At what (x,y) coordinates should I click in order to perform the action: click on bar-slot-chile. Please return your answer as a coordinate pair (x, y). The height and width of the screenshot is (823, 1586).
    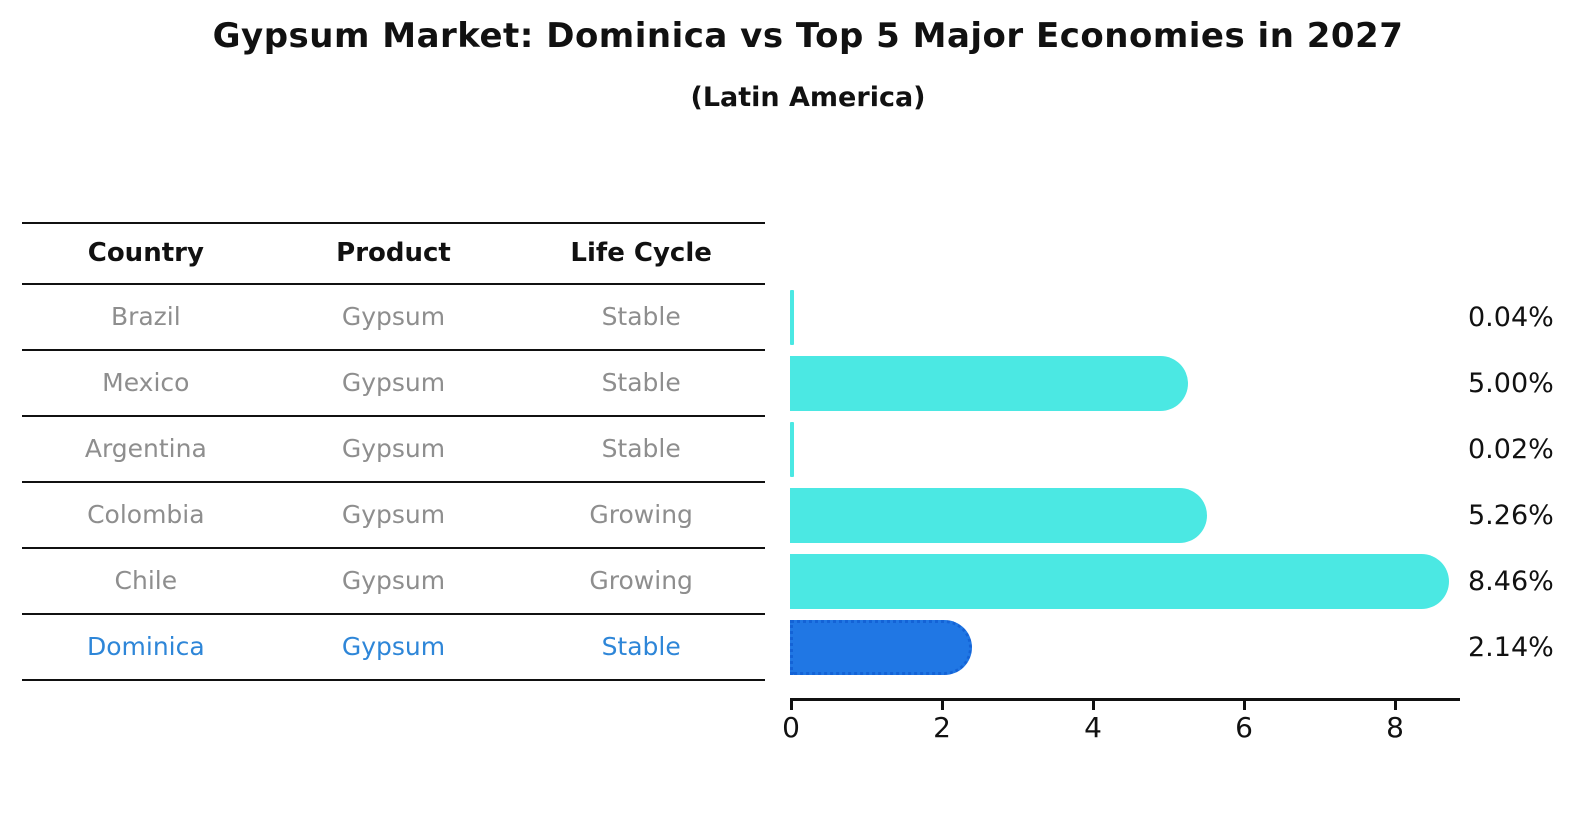
    Looking at the image, I should click on (1140, 582).